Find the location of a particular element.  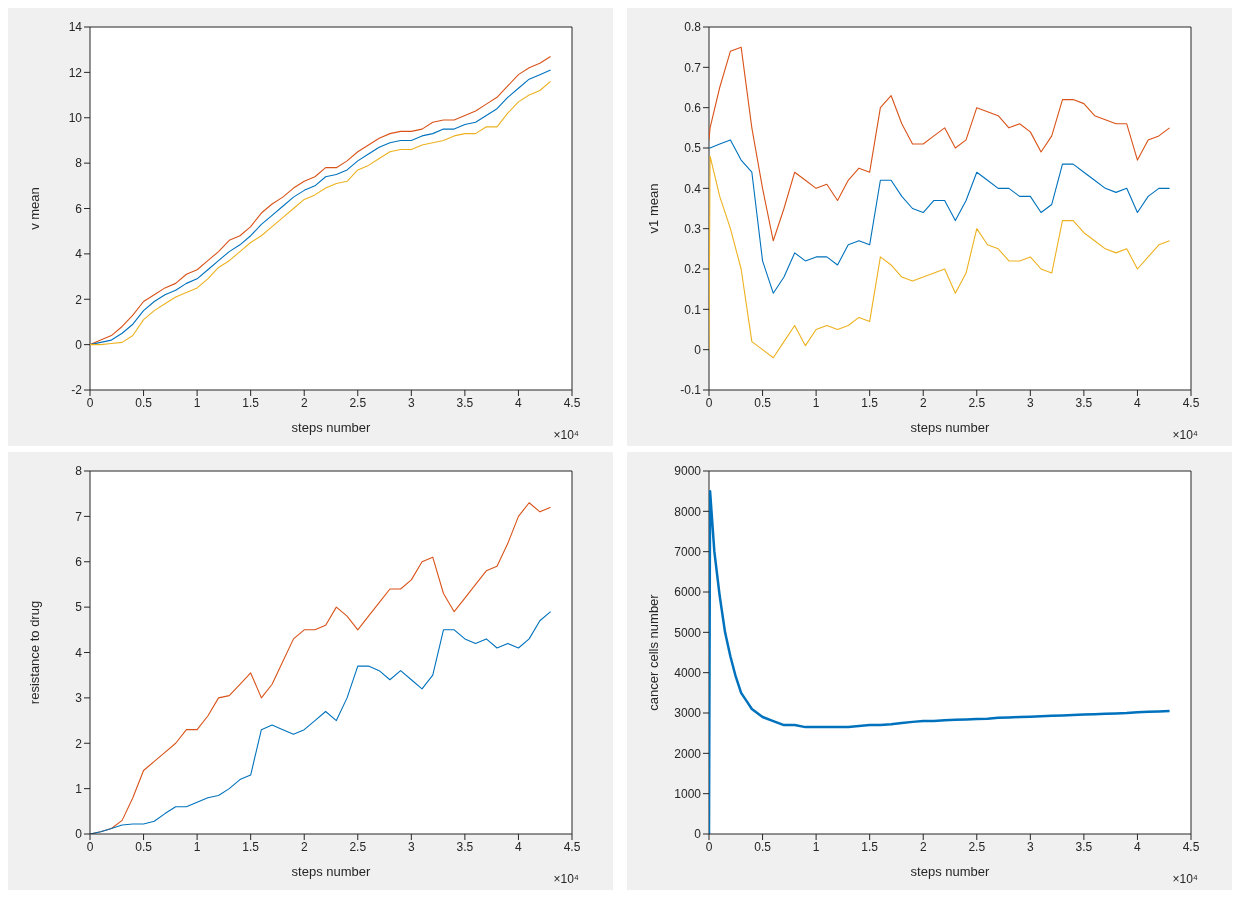

y-tick-label: -0.1 is located at coordinates (691, 390).